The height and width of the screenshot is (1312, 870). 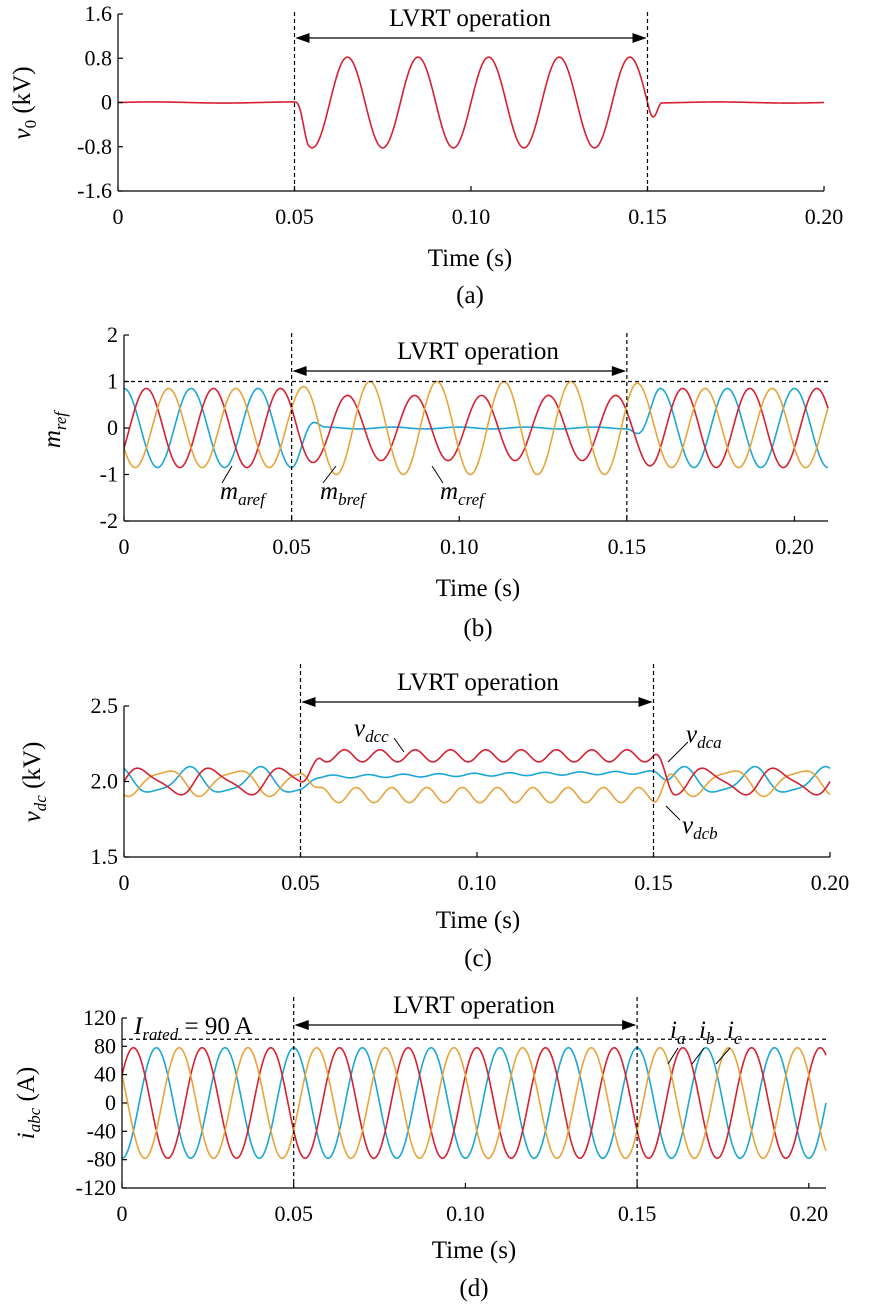 I want to click on c-vdca-leader, so click(x=678, y=752).